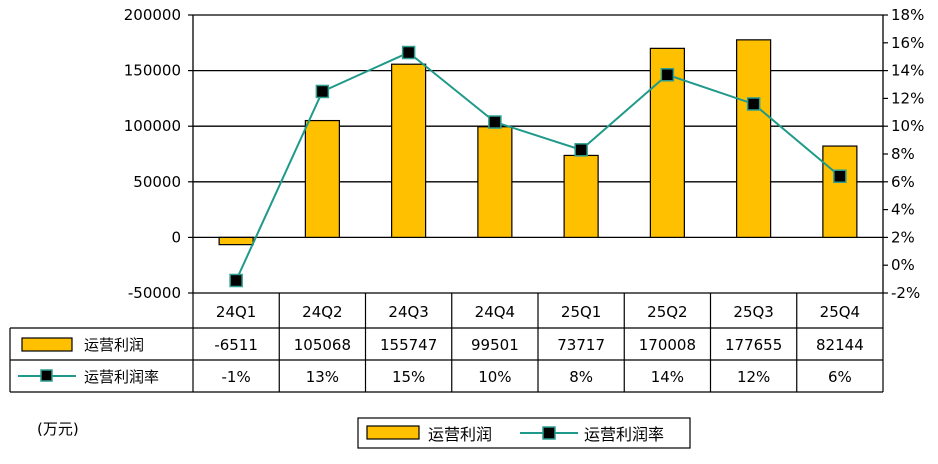  Describe the element at coordinates (840, 312) in the screenshot. I see `category-label: 25Q4` at that location.